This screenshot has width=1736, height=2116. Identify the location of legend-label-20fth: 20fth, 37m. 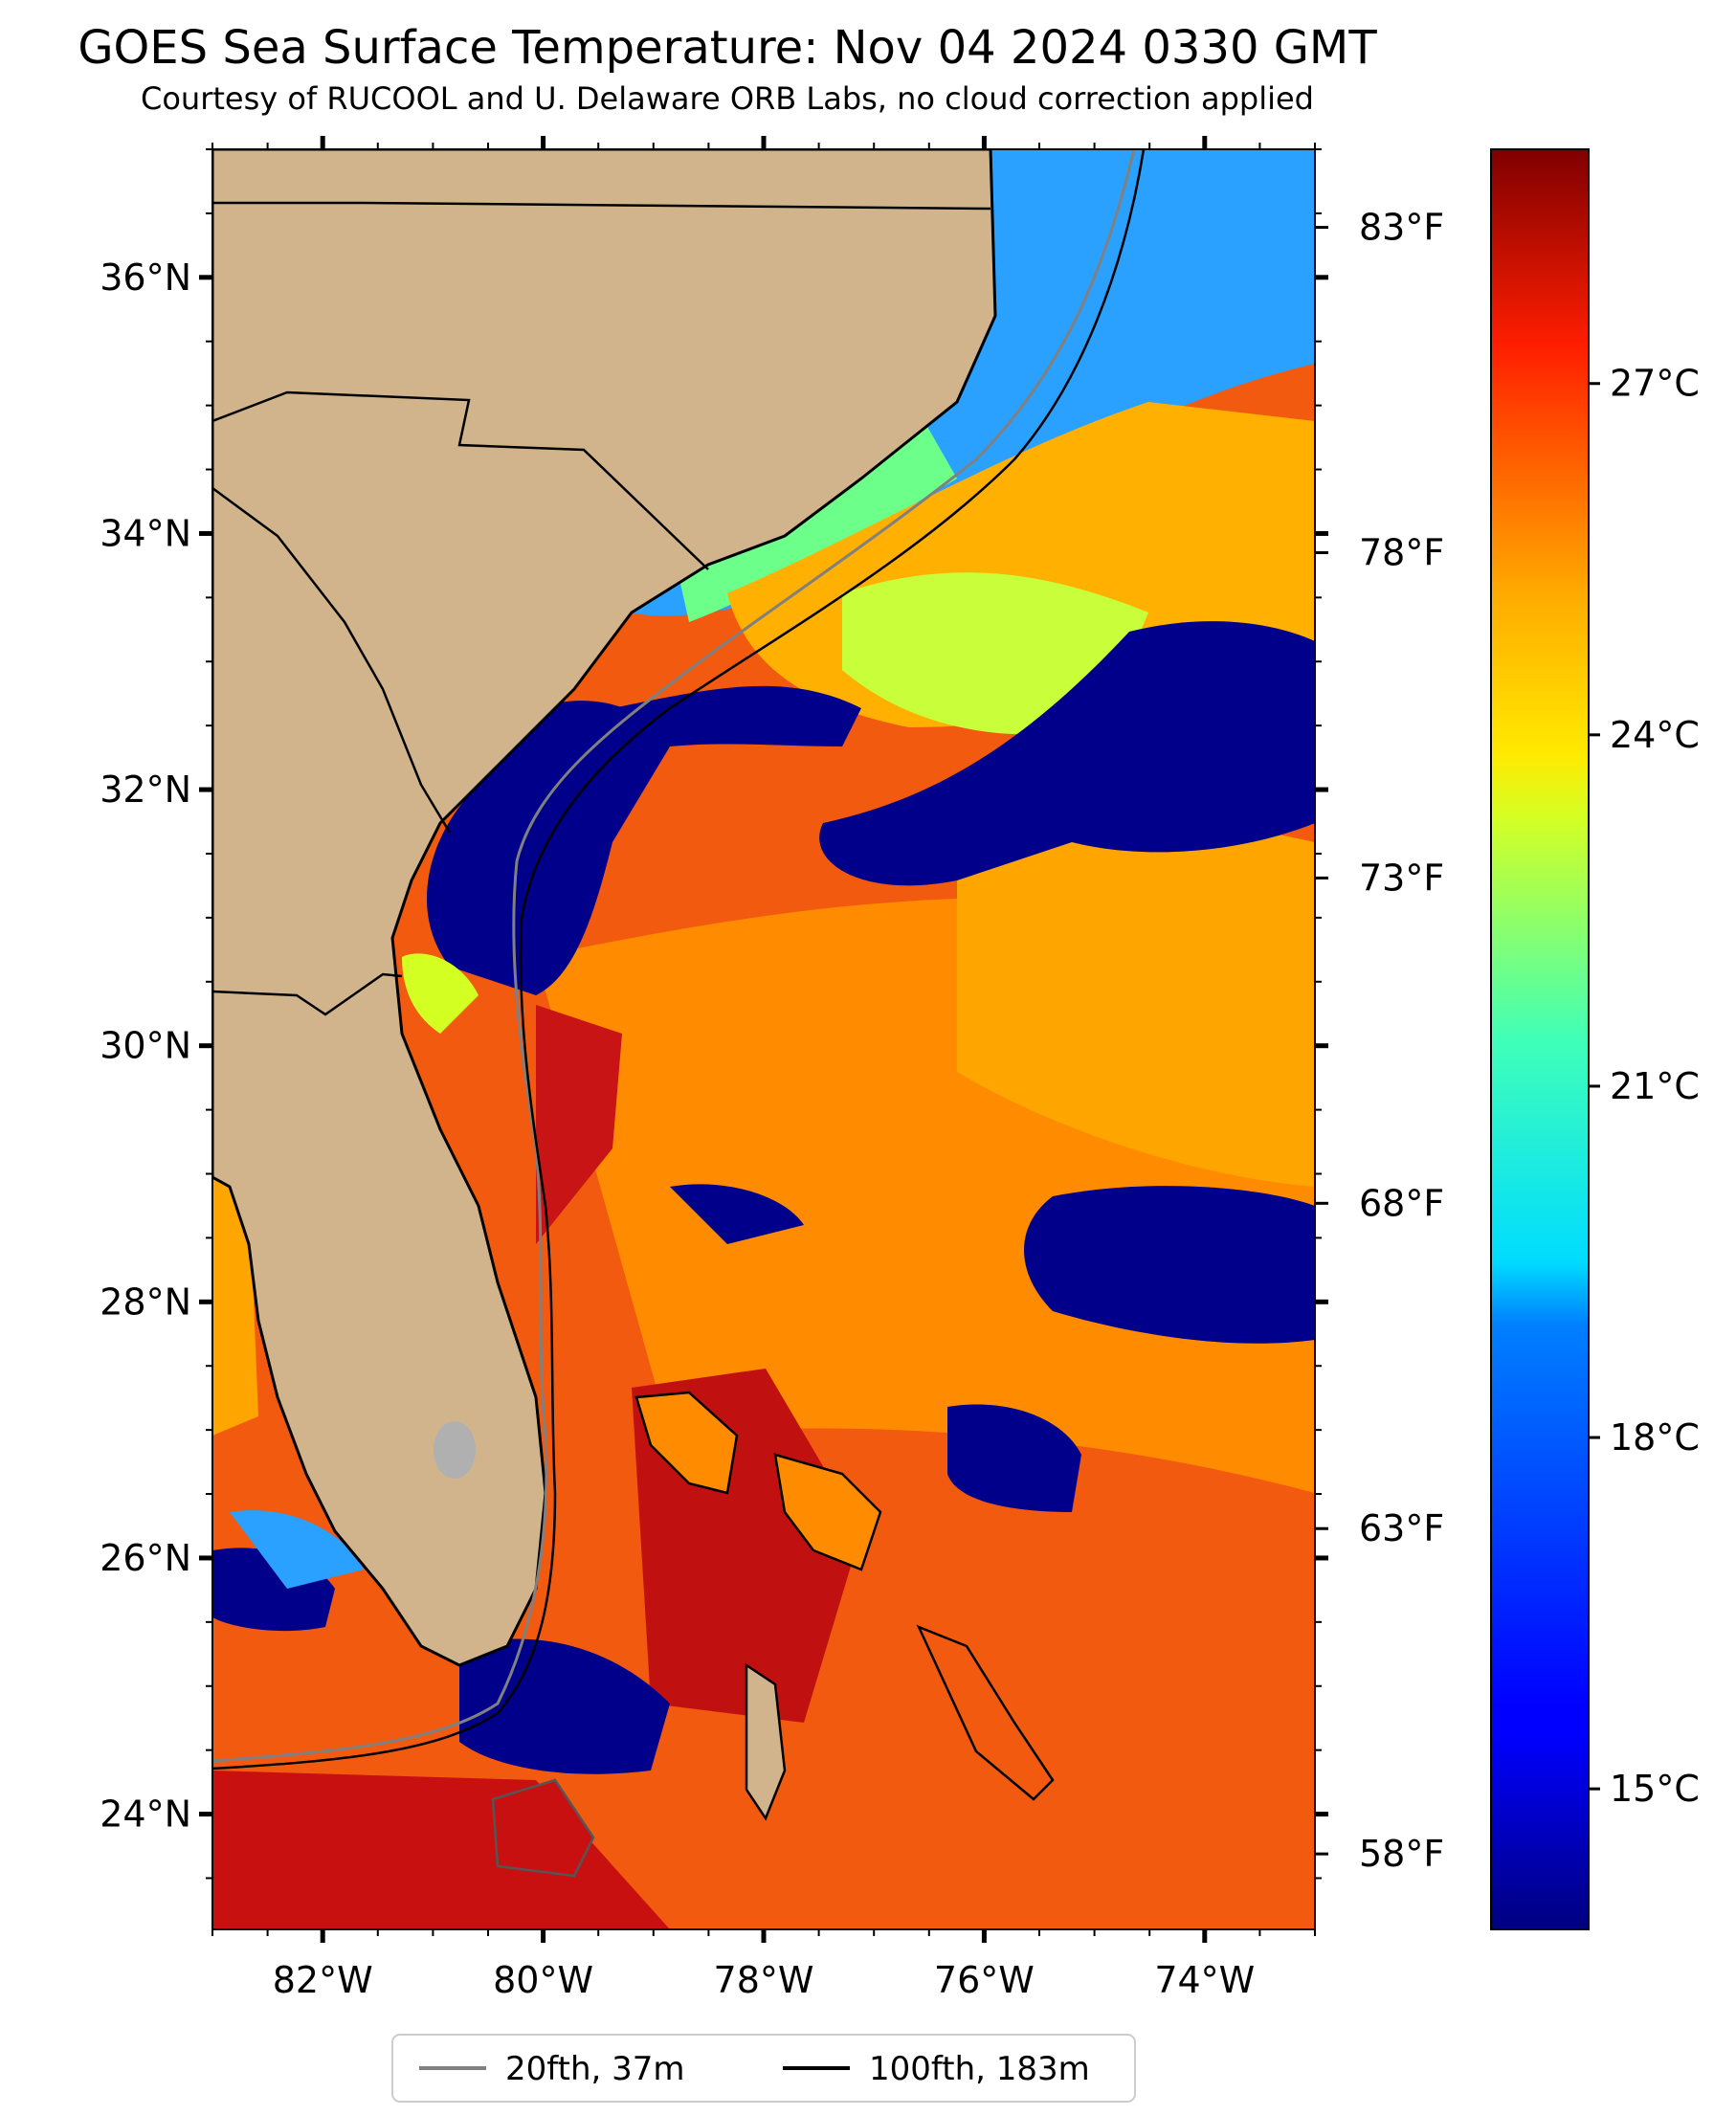
(595, 2069).